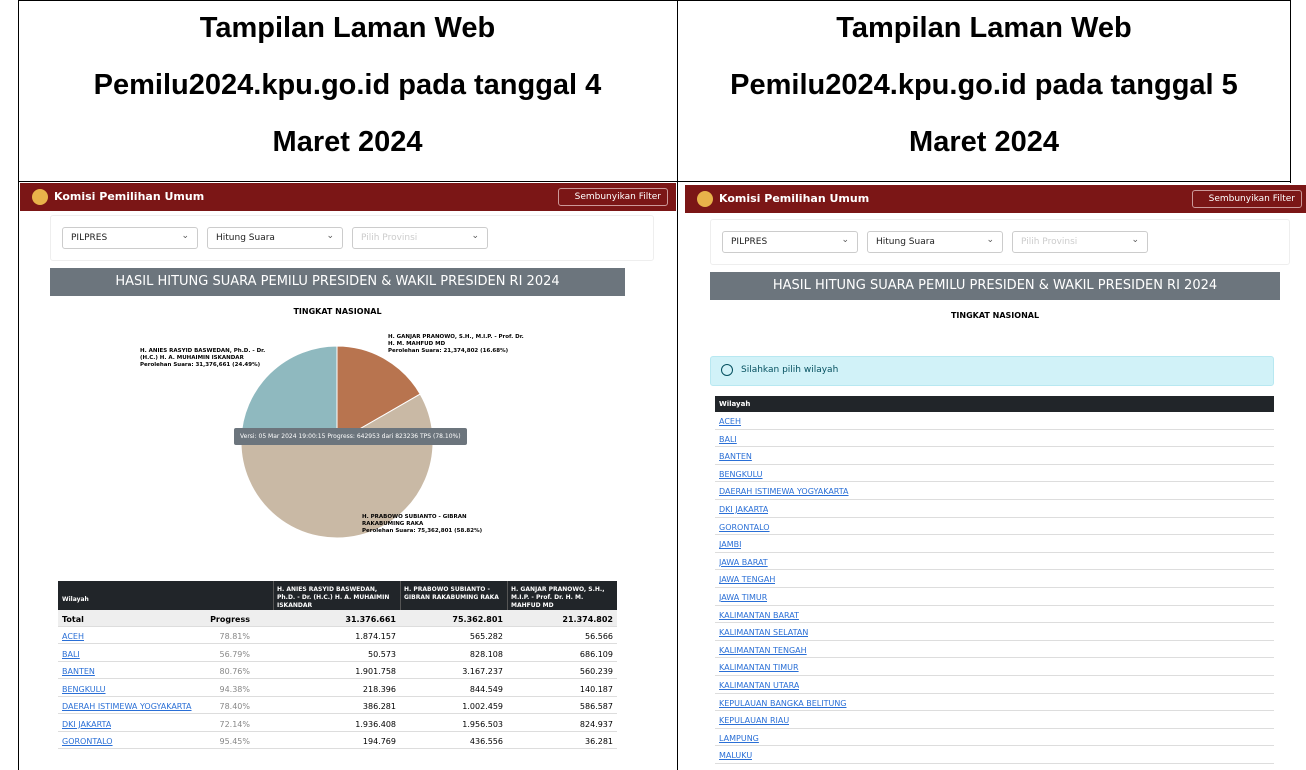 The height and width of the screenshot is (770, 1306). What do you see at coordinates (337, 618) in the screenshot?
I see `total-row` at bounding box center [337, 618].